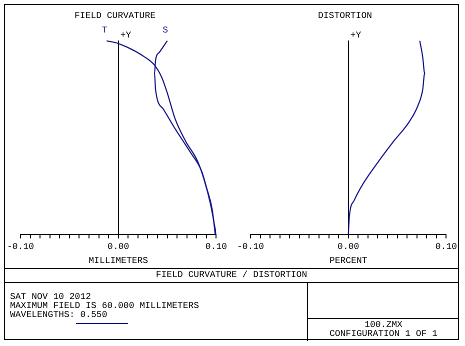 This screenshot has width=465, height=346. Describe the element at coordinates (384, 325) in the screenshot. I see `text: 100.ZMX` at that location.